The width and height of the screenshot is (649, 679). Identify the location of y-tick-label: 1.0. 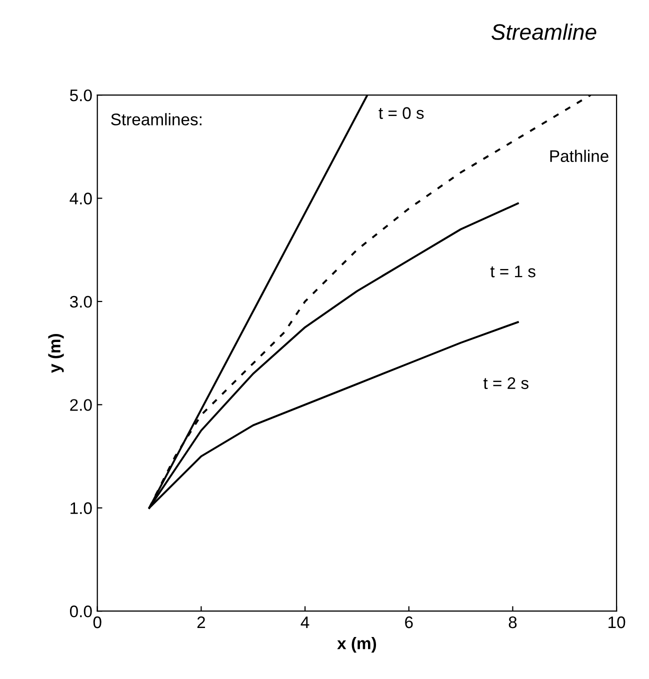
(81, 508).